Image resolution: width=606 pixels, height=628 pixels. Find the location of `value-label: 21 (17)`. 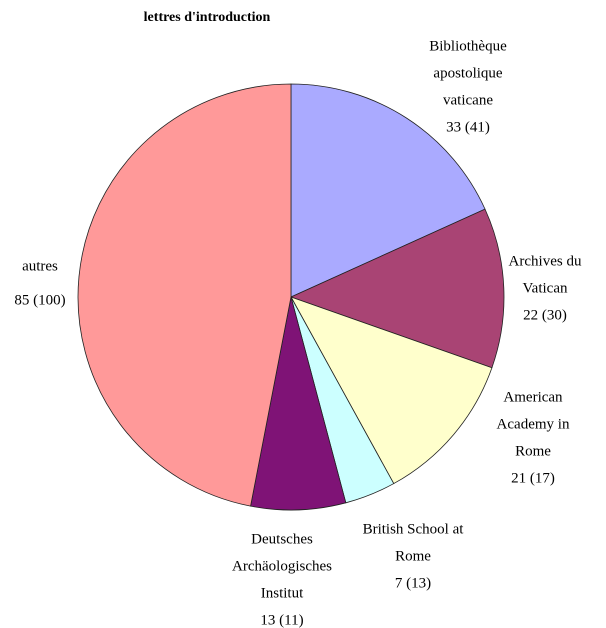

value-label: 21 (17) is located at coordinates (533, 478).